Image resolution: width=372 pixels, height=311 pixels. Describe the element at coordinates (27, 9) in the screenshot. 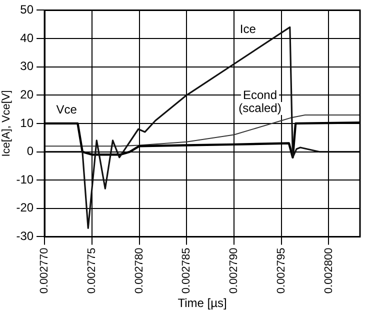

I see `y-tick-label: 50` at that location.